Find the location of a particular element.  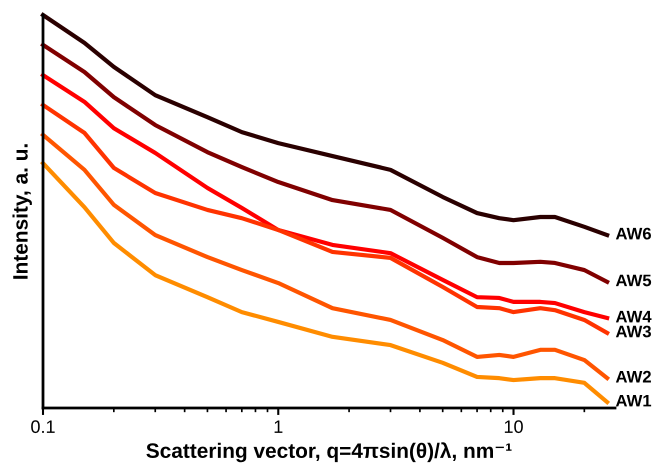

x-tick-label: 0.1 is located at coordinates (43, 427).